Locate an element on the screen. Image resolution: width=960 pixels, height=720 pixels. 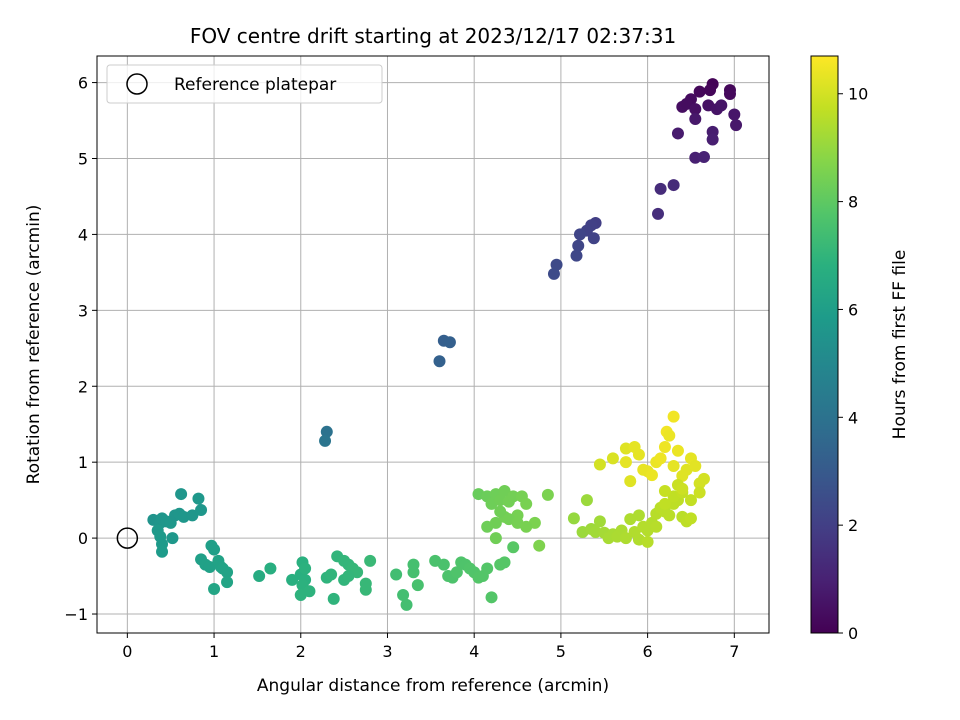
y-axis-label: Rotation from reference (arcmin) is located at coordinates (34, 345).